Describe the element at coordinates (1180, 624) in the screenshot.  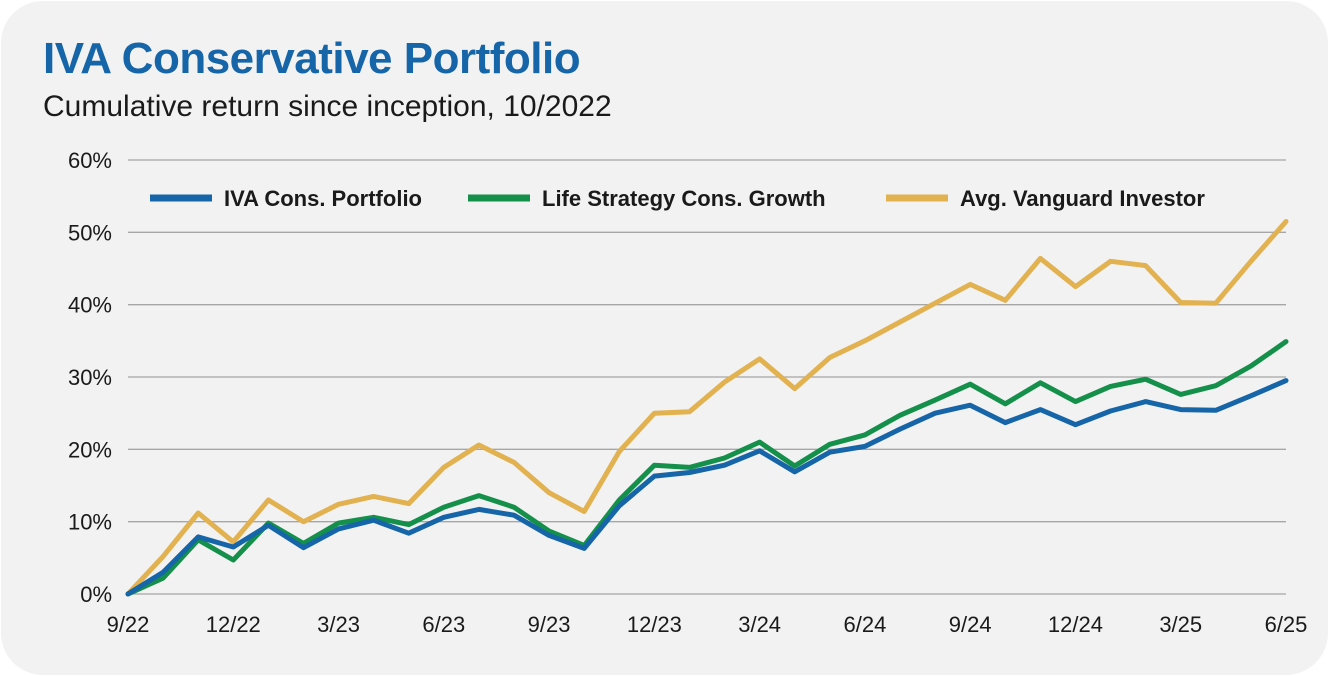
I see `x-tick-label: 3/25` at that location.